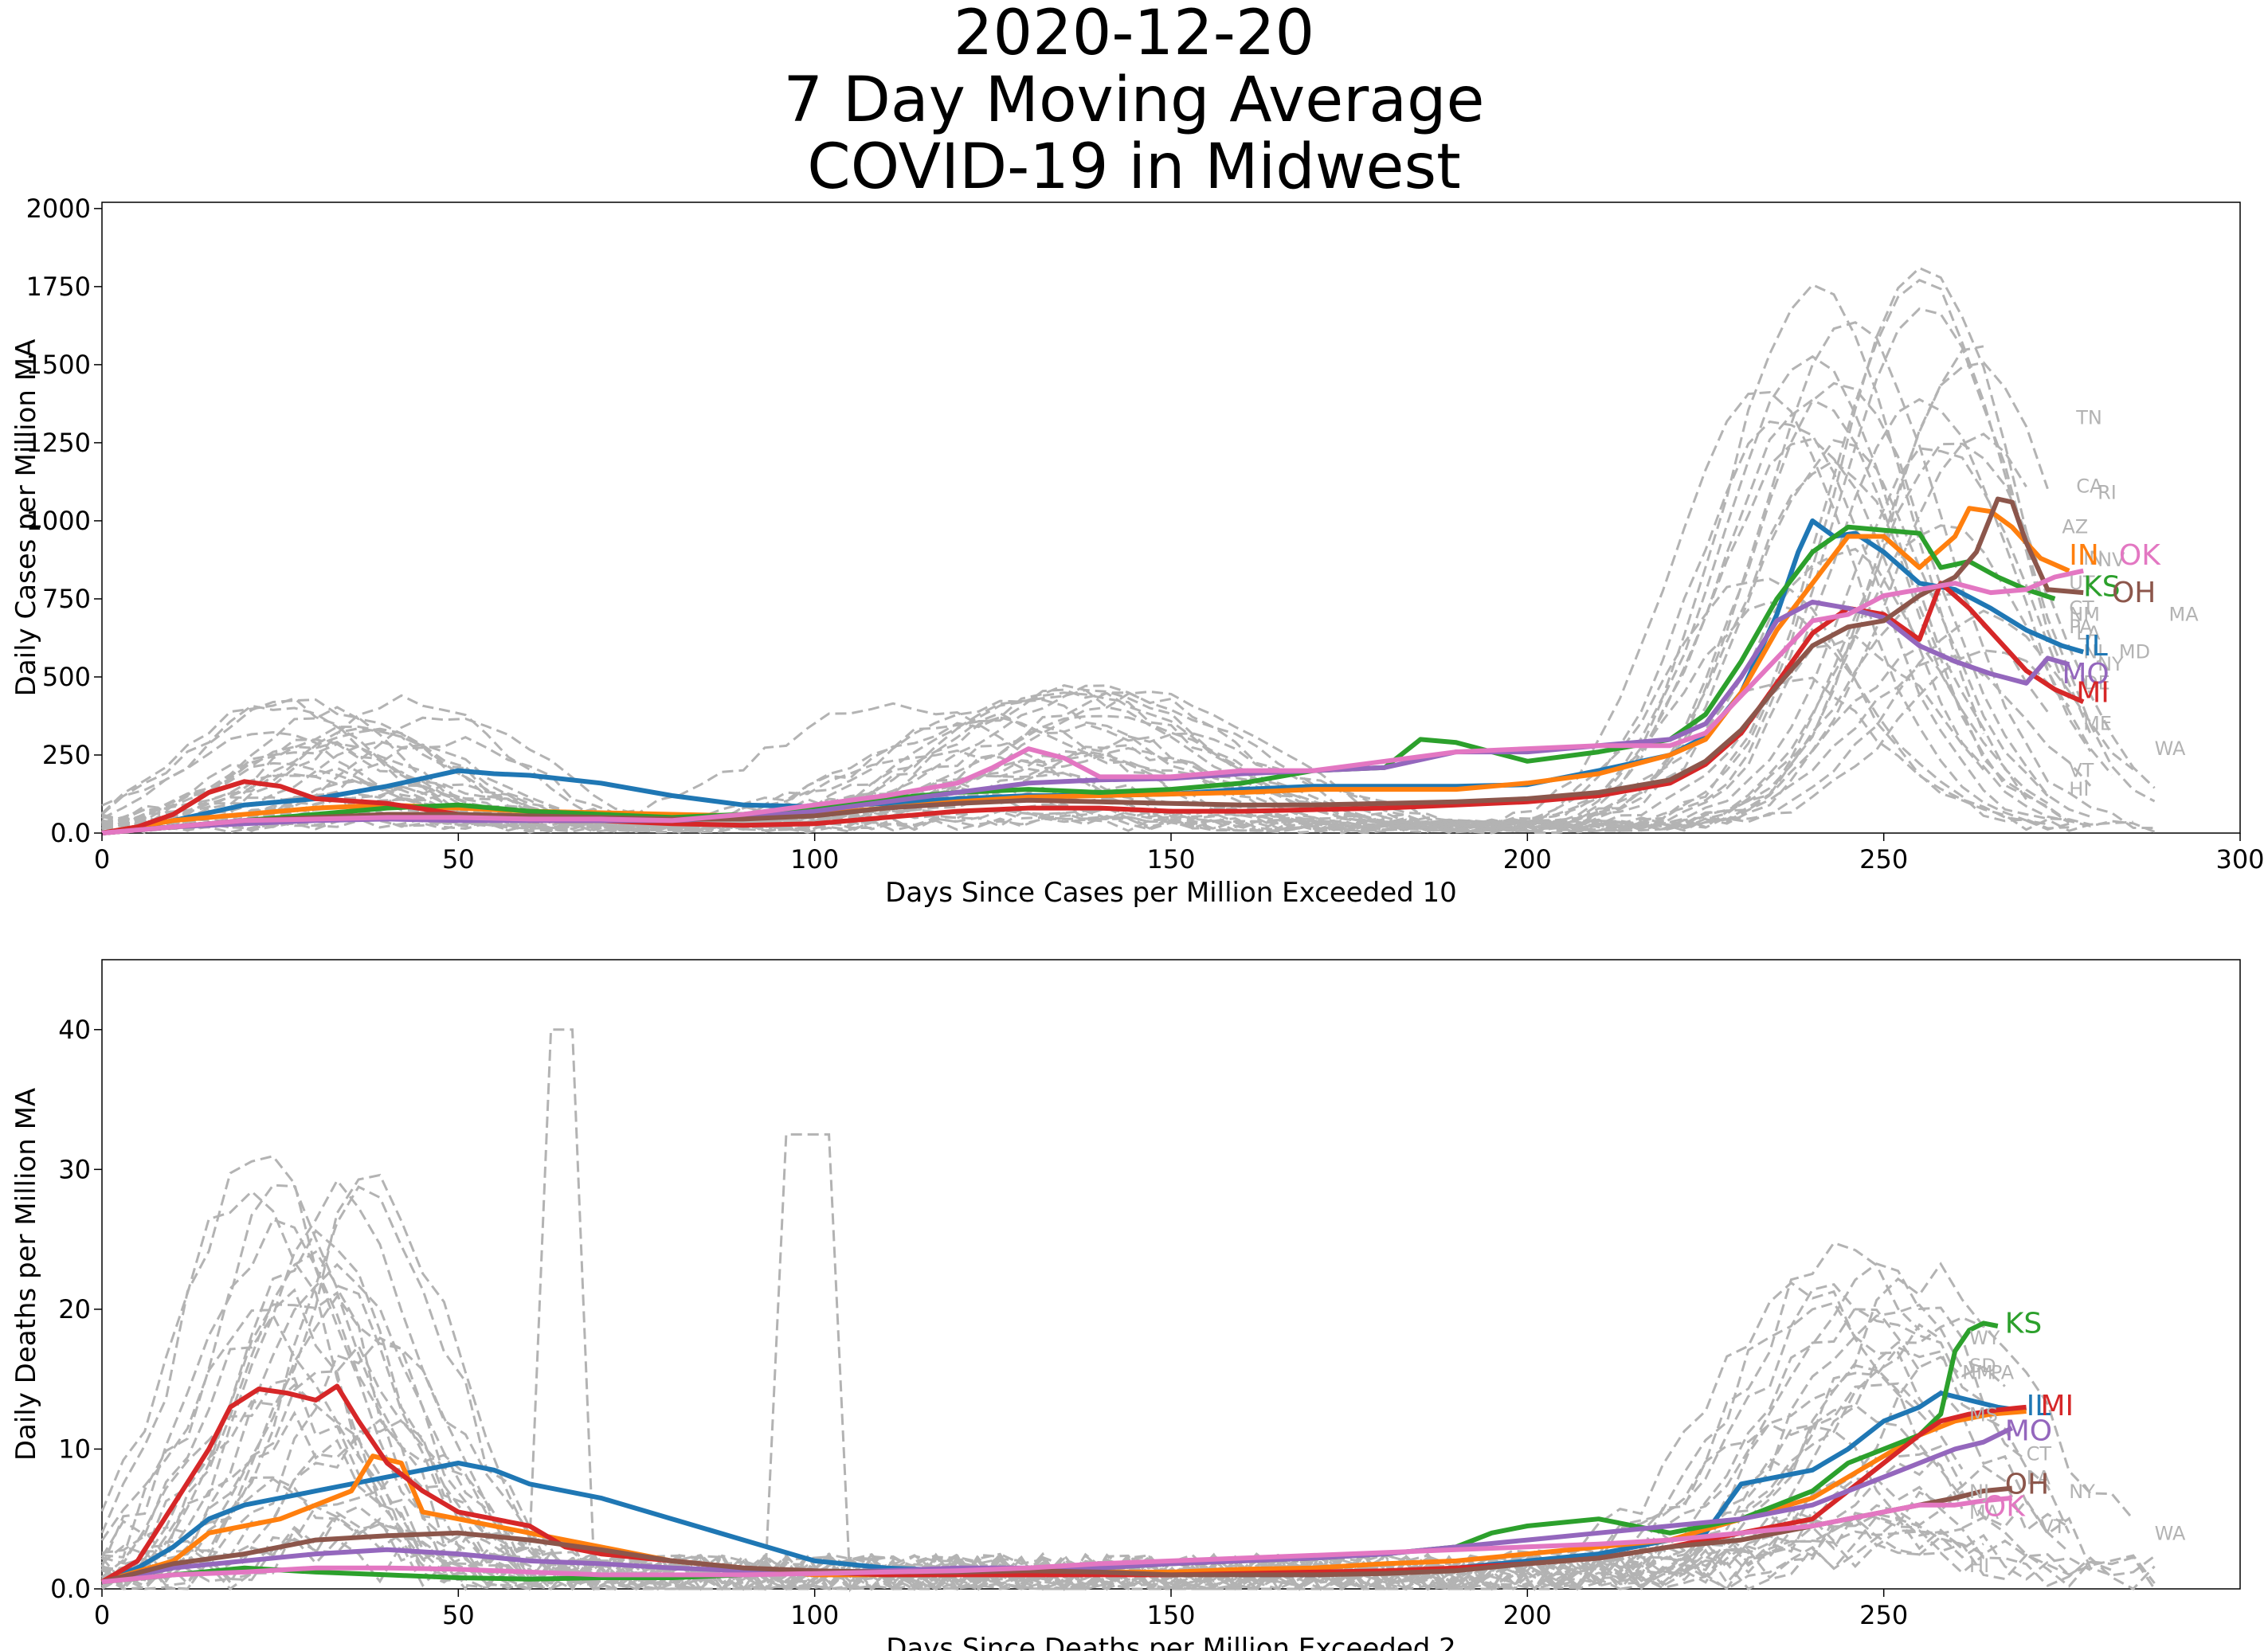 The height and width of the screenshot is (1651, 2268). What do you see at coordinates (67, 599) in the screenshot?
I see `y-tick-label: 750` at bounding box center [67, 599].